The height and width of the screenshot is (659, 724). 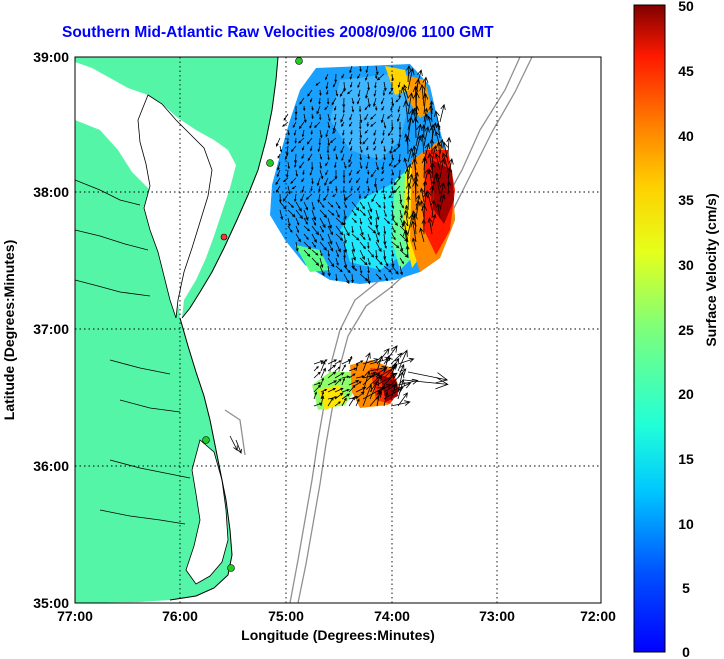 What do you see at coordinates (686, 329) in the screenshot?
I see `colorbar-ticks: 50 45 40 35 30 25 20 15 10 5 0` at bounding box center [686, 329].